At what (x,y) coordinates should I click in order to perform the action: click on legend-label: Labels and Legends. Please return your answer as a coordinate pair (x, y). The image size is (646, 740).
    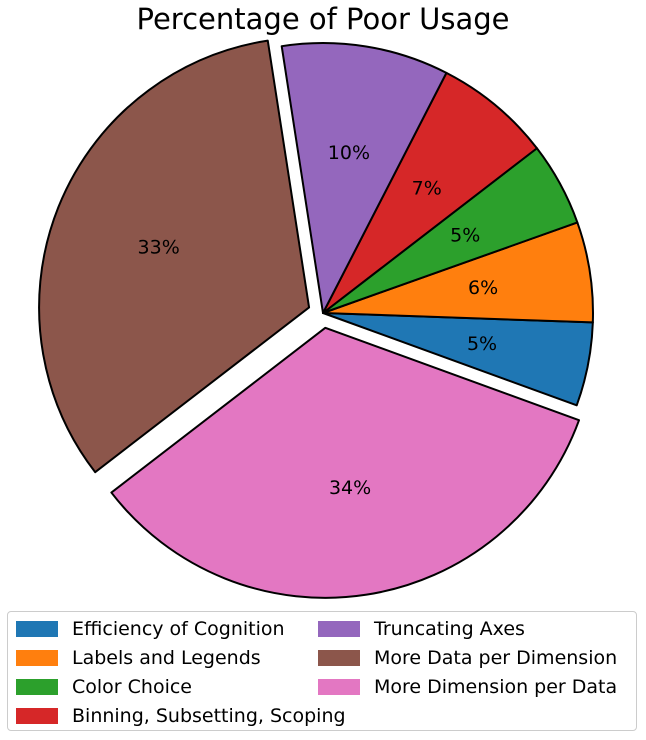
    Looking at the image, I should click on (166, 658).